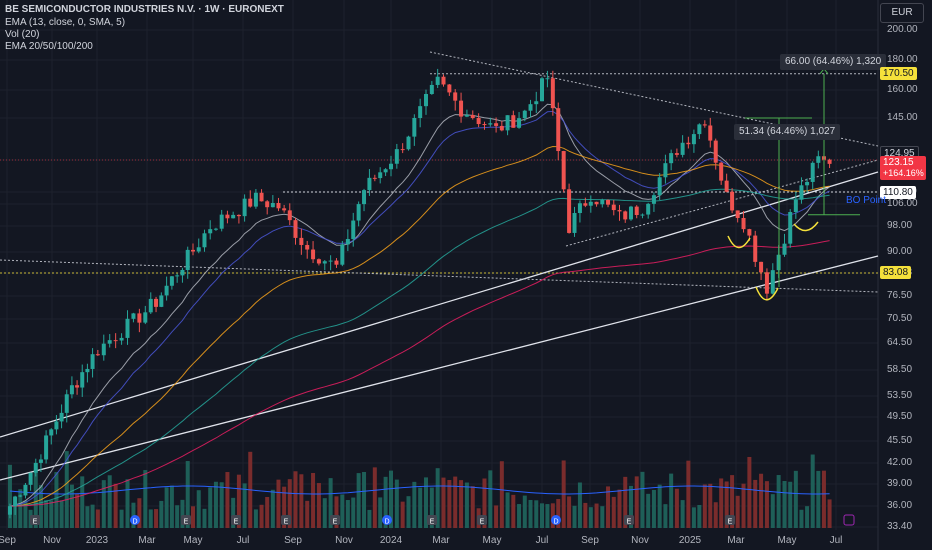 This screenshot has height=550, width=932. Describe the element at coordinates (441, 540) in the screenshot. I see `x-tick-label: Mar` at that location.